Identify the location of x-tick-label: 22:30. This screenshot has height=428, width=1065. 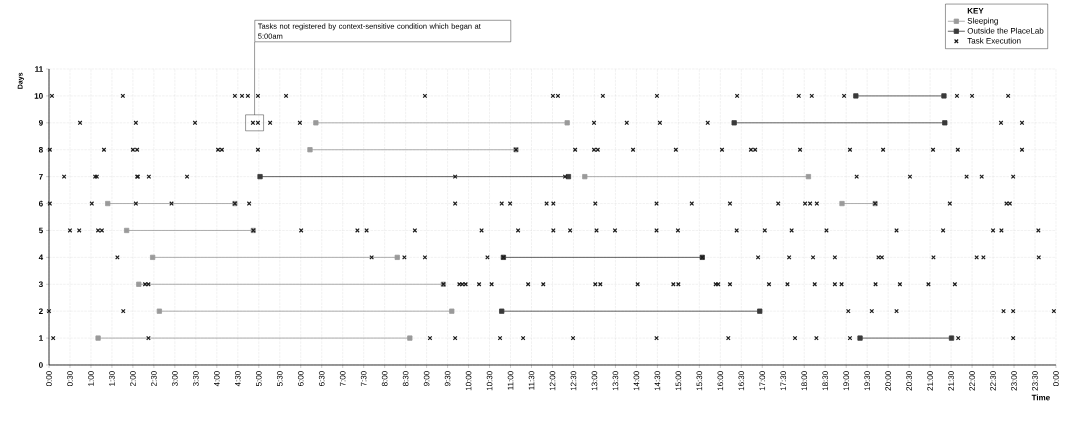
(993, 381).